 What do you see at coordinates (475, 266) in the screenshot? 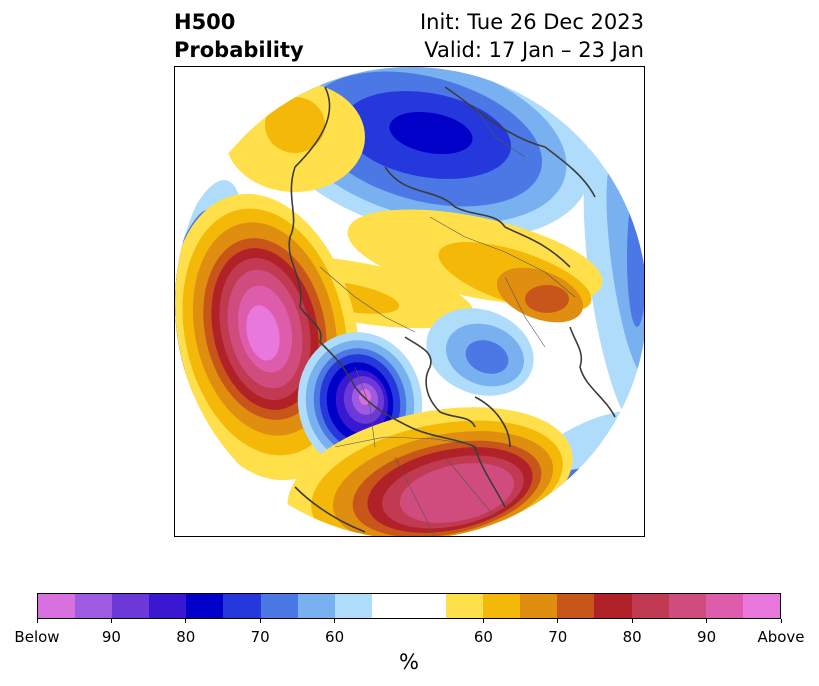
I see `anomaly-russia-above` at bounding box center [475, 266].